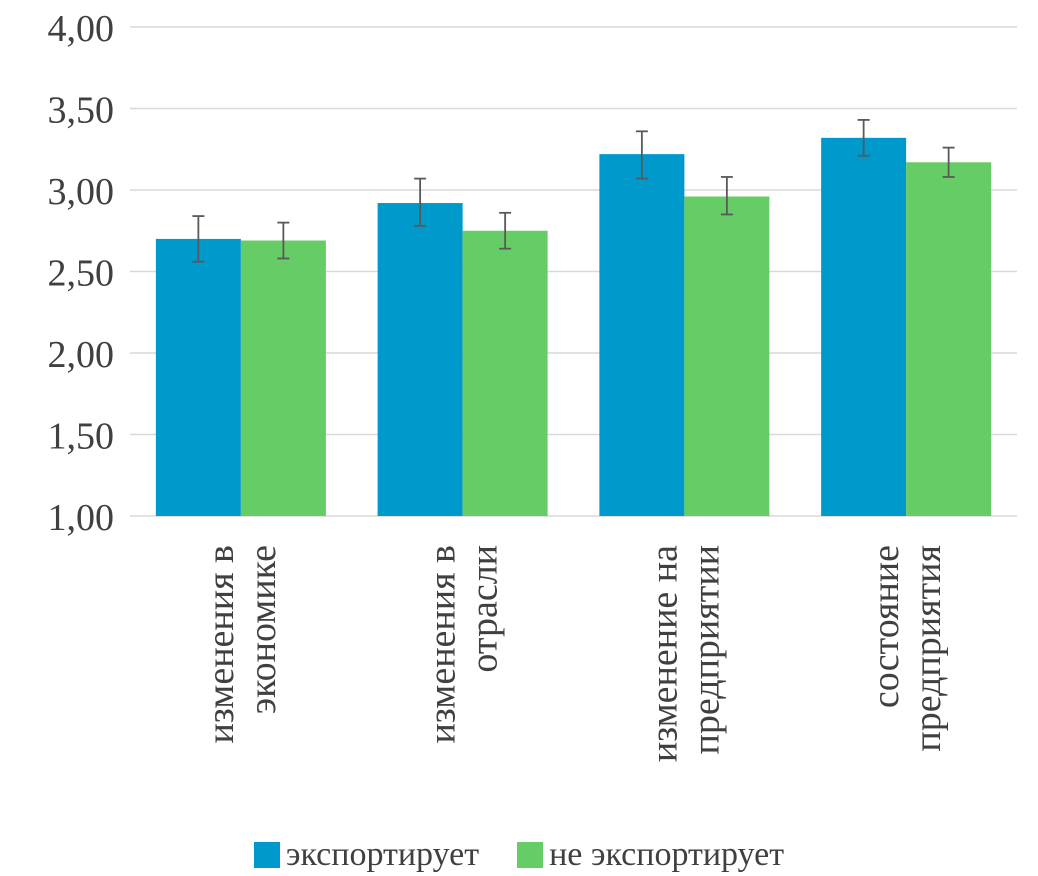 This screenshot has width=1038, height=876. I want to click on legend-item-exports: экспортирует, so click(366, 855).